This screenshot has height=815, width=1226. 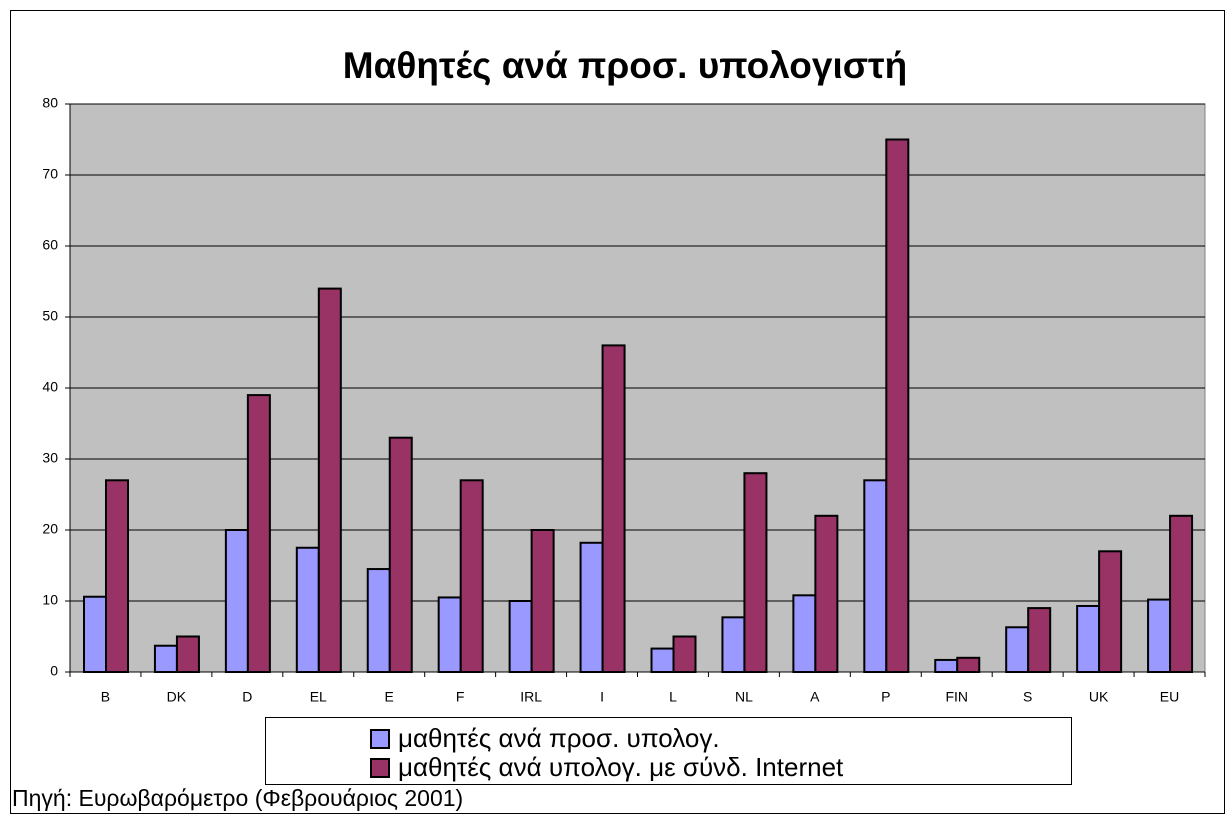 What do you see at coordinates (50, 600) in the screenshot?
I see `y-tick-label: 10` at bounding box center [50, 600].